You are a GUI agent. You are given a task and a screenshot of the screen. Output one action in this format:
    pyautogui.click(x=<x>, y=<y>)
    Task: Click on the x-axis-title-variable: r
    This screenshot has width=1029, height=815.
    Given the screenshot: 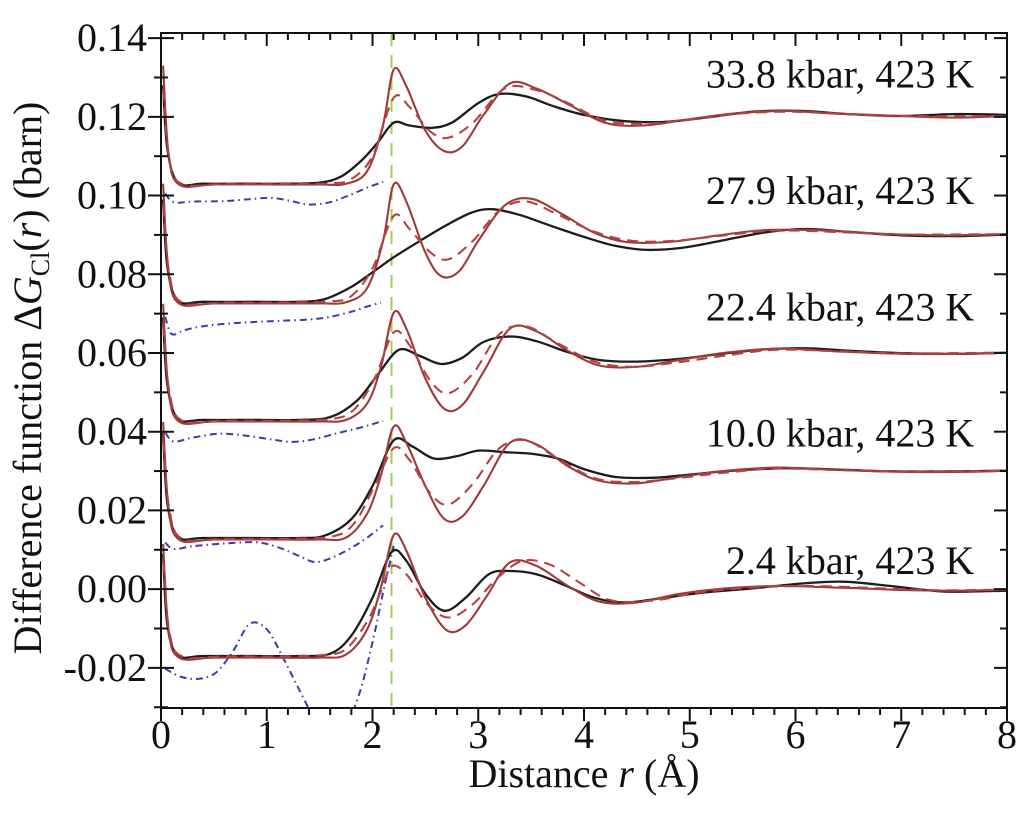 What is the action you would take?
    pyautogui.click(x=626, y=773)
    